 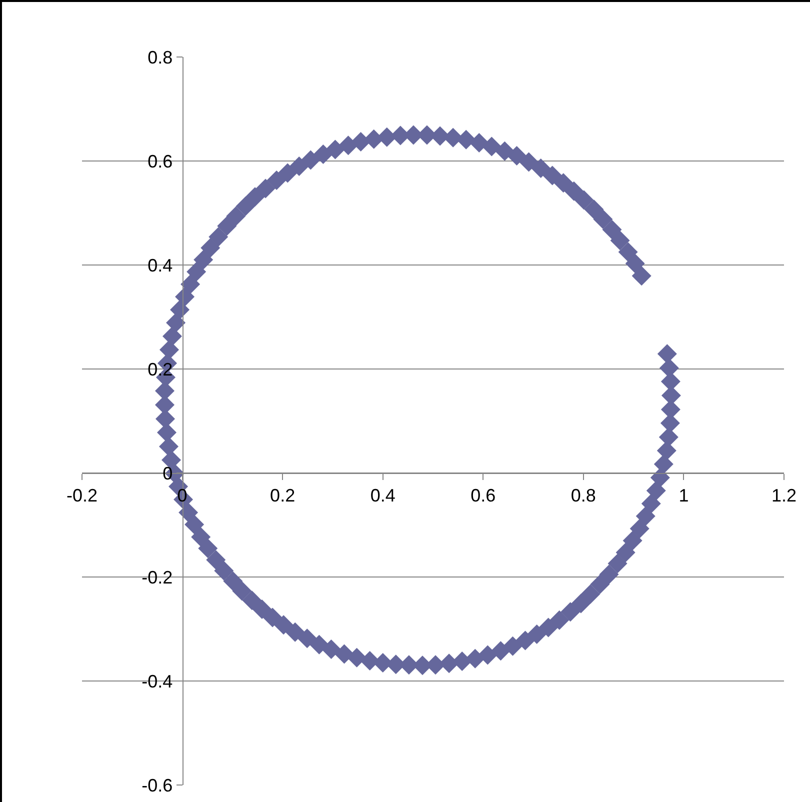 I want to click on x-tick-label: -0.2, so click(x=82, y=496).